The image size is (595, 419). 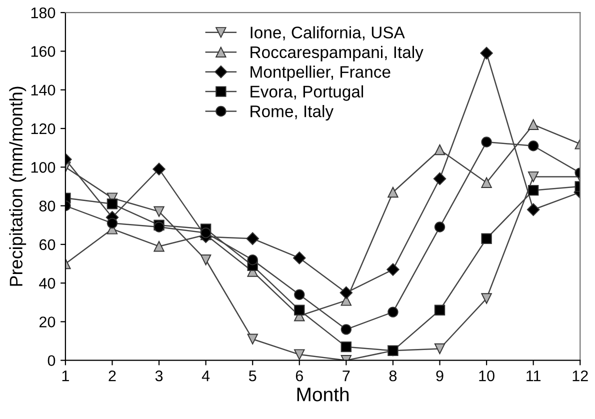 I want to click on x-tick-label: 11, so click(x=533, y=376).